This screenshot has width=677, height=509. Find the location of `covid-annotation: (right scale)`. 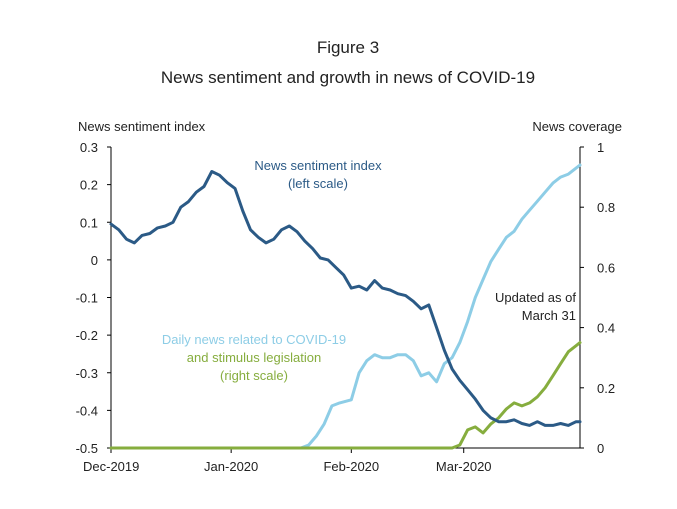

covid-annotation: (right scale) is located at coordinates (254, 375).